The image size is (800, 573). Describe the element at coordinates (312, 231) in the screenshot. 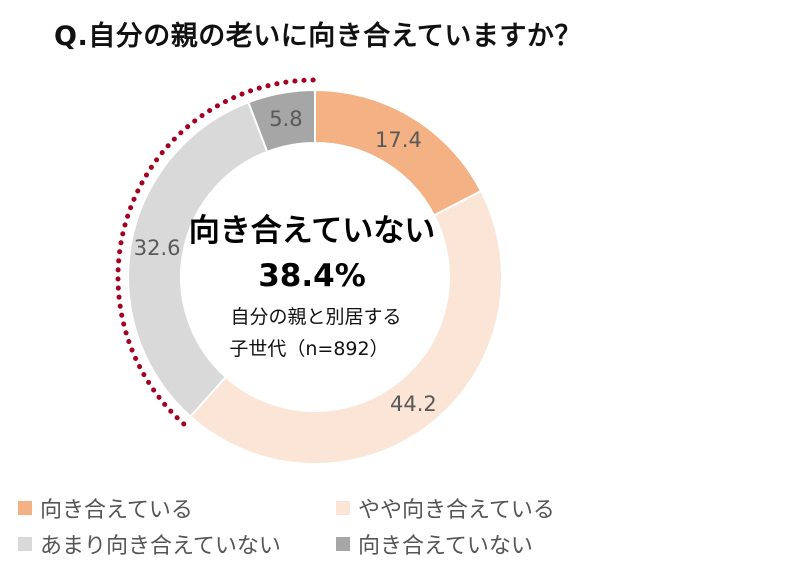

I see `center-headline: 向き合えていない` at that location.